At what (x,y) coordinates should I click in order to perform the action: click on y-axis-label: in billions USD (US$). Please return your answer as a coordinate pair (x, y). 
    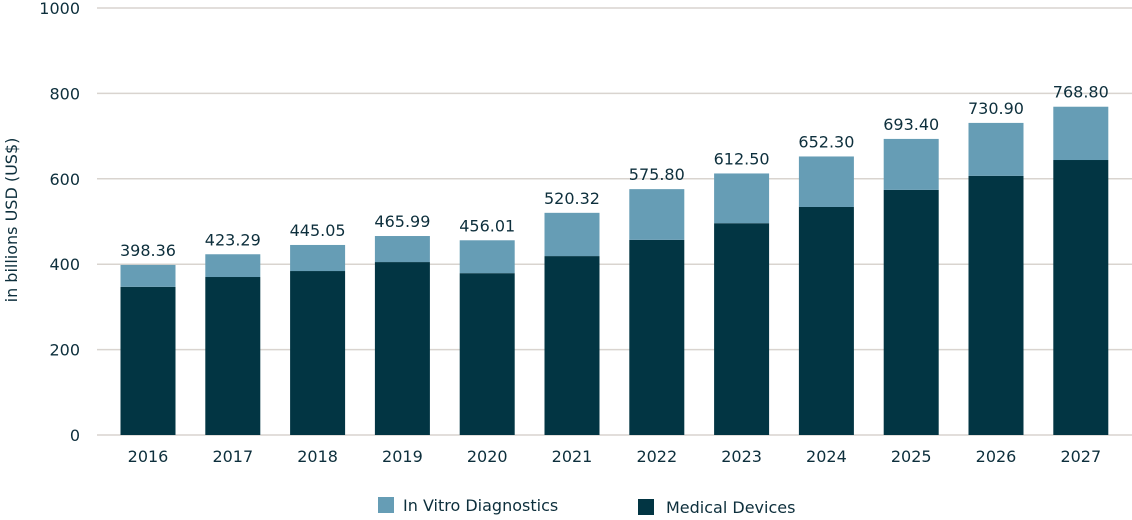
    Looking at the image, I should click on (11, 220).